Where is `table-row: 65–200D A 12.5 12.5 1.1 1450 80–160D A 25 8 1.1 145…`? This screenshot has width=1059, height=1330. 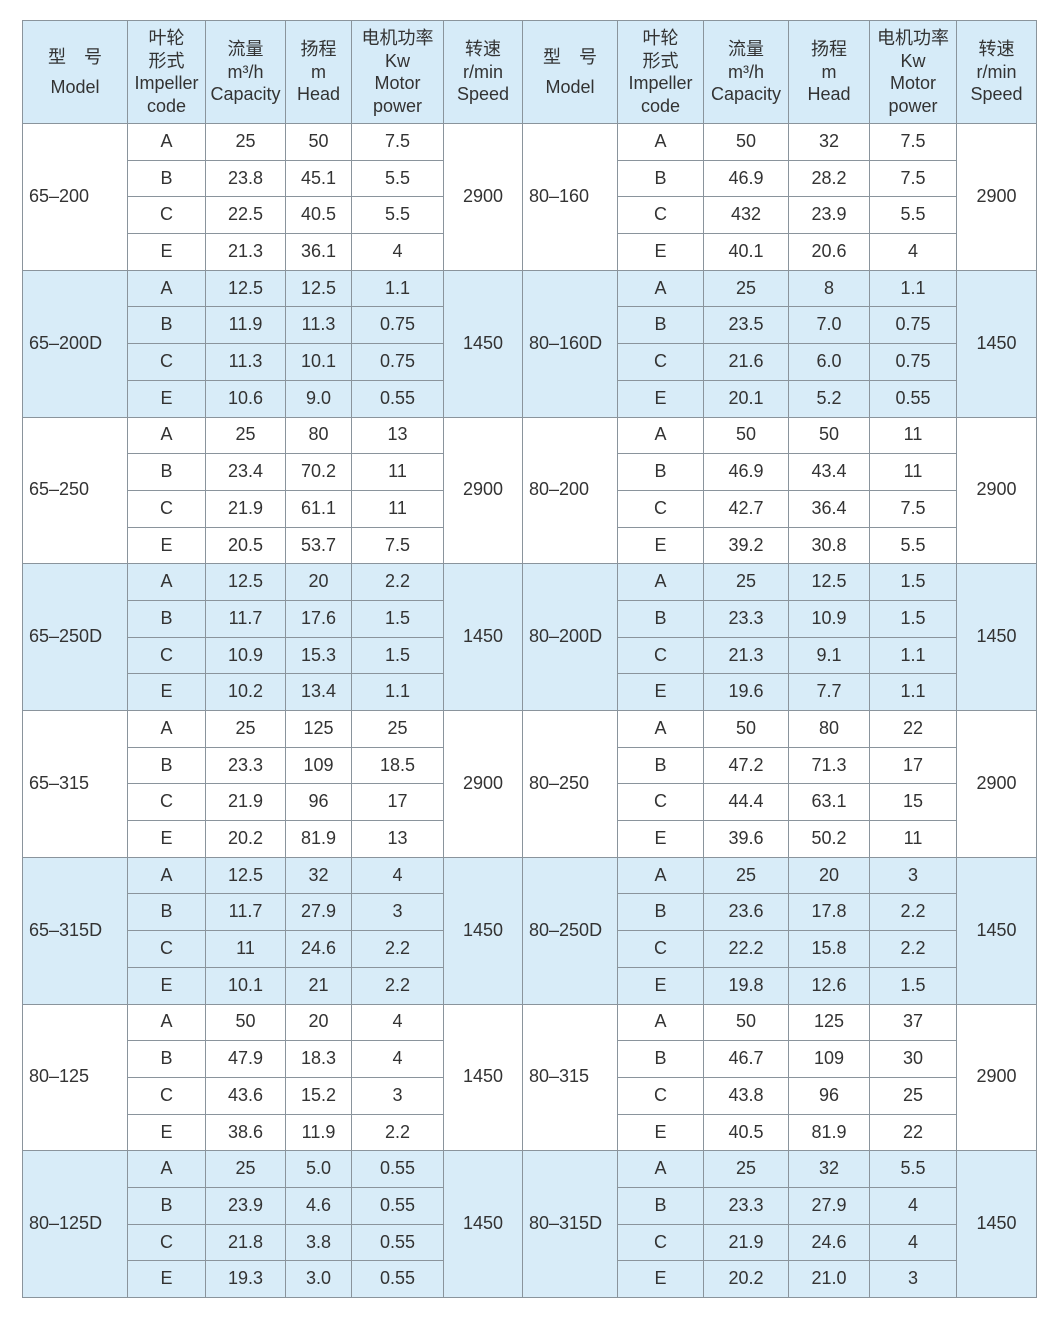
table-row: 65–200D A 12.5 12.5 1.1 1450 80–160D A 25 8 1.1 145… is located at coordinates (529, 343).